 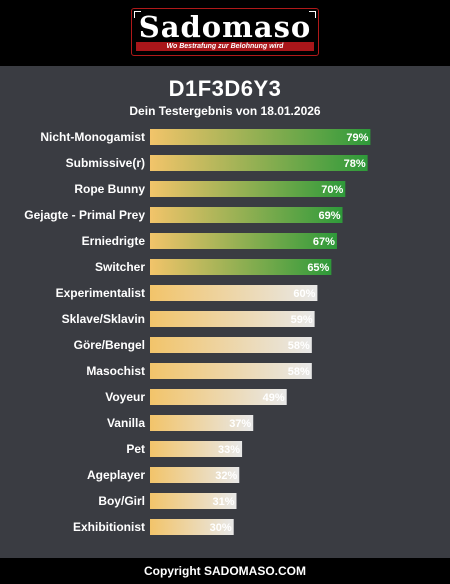 What do you see at coordinates (226, 476) in the screenshot?
I see `value-label: 32%` at bounding box center [226, 476].